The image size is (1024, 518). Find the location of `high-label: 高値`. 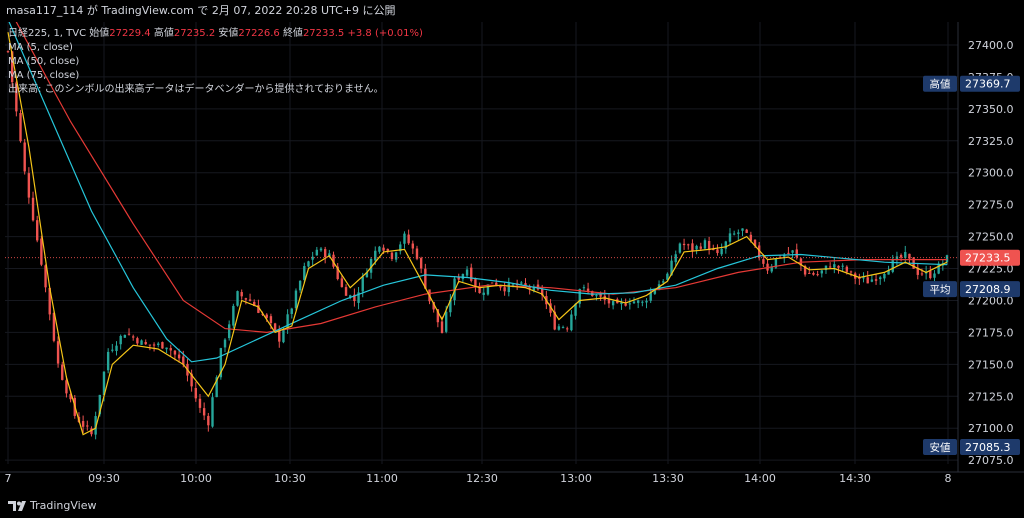

high-label: 高値 is located at coordinates (163, 33).